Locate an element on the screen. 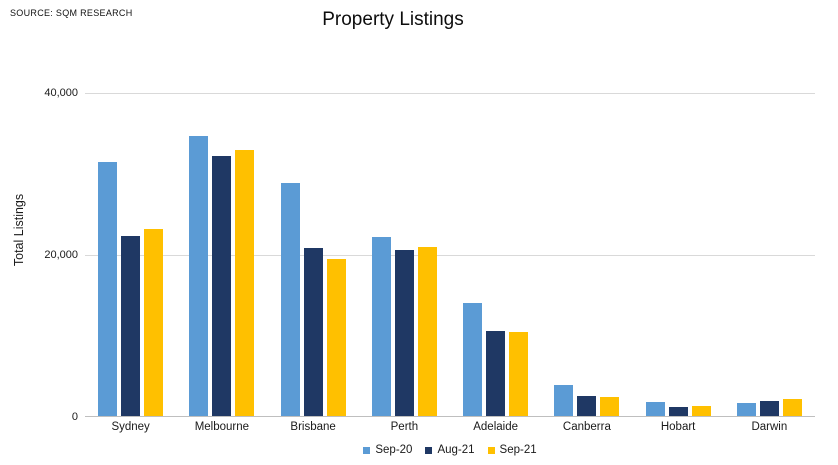  y-axis-title: Total Listings is located at coordinates (19, 230).